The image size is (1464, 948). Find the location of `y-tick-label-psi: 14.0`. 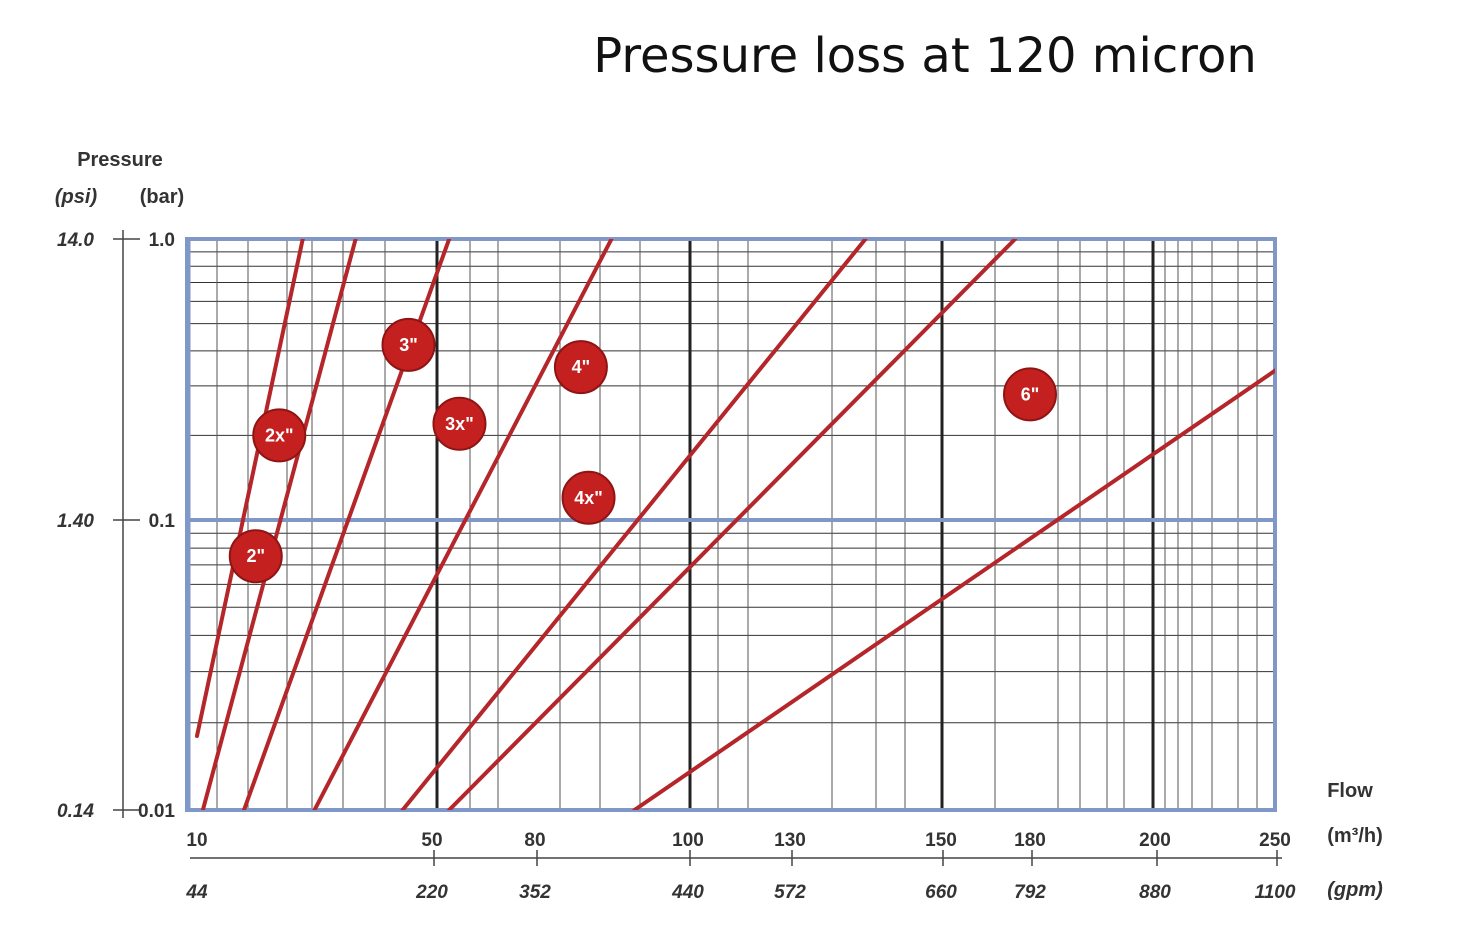

y-tick-label-psi: 14.0 is located at coordinates (75, 240).